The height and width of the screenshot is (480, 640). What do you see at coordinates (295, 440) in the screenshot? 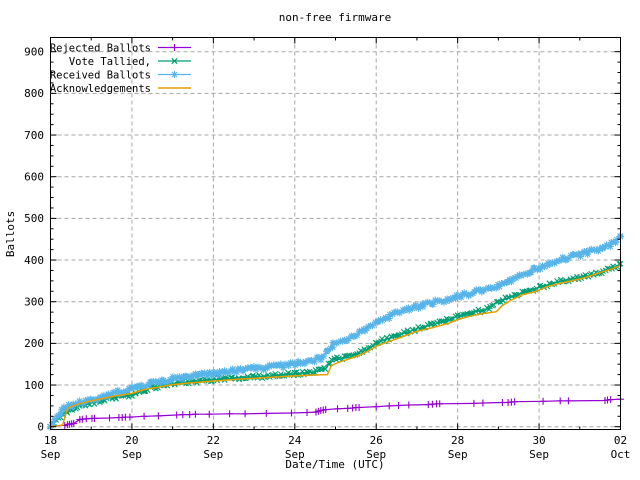
I see `x-tick-label-day: 24` at bounding box center [295, 440].